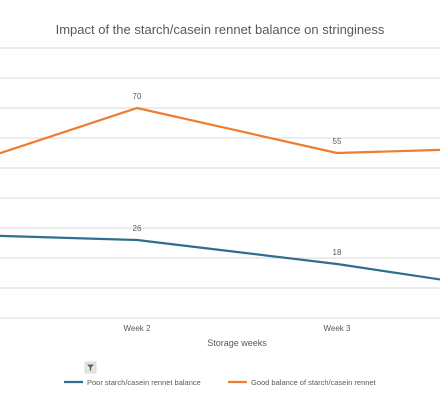  I want to click on legend-item-1: Poor starch/casein rennet balance, so click(132, 382).